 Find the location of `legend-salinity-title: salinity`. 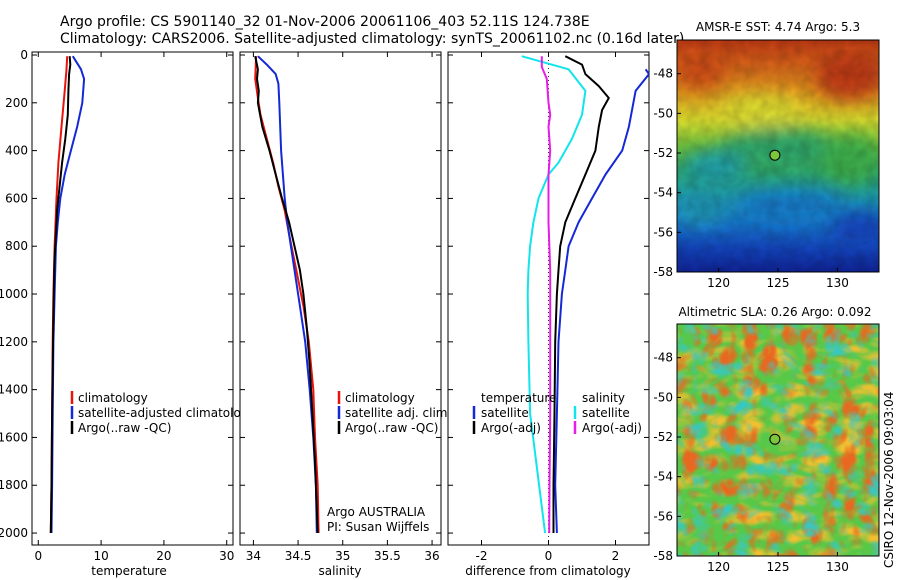

legend-salinity-title: salinity is located at coordinates (603, 398).